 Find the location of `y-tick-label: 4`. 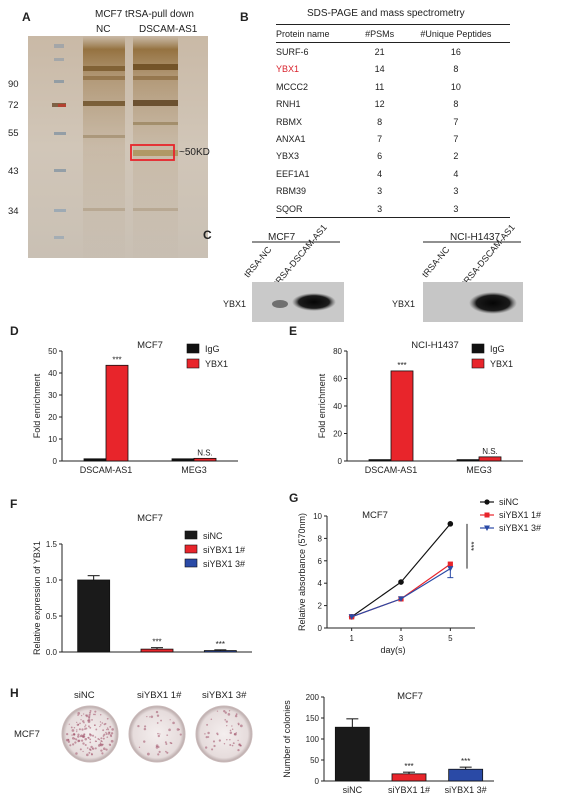

y-tick-label: 4 is located at coordinates (320, 583).